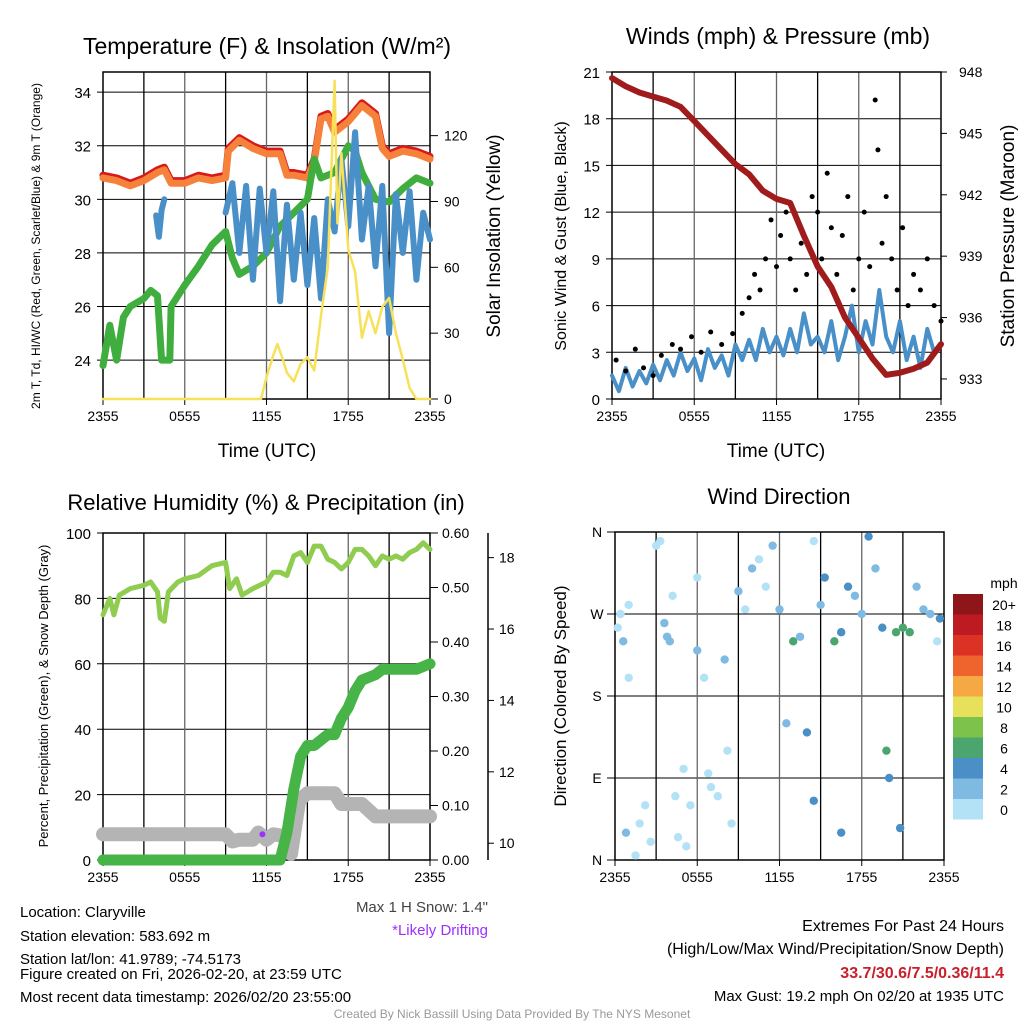 The image size is (1024, 1024). Describe the element at coordinates (507, 700) in the screenshot. I see `snow-tick-label: 14` at that location.